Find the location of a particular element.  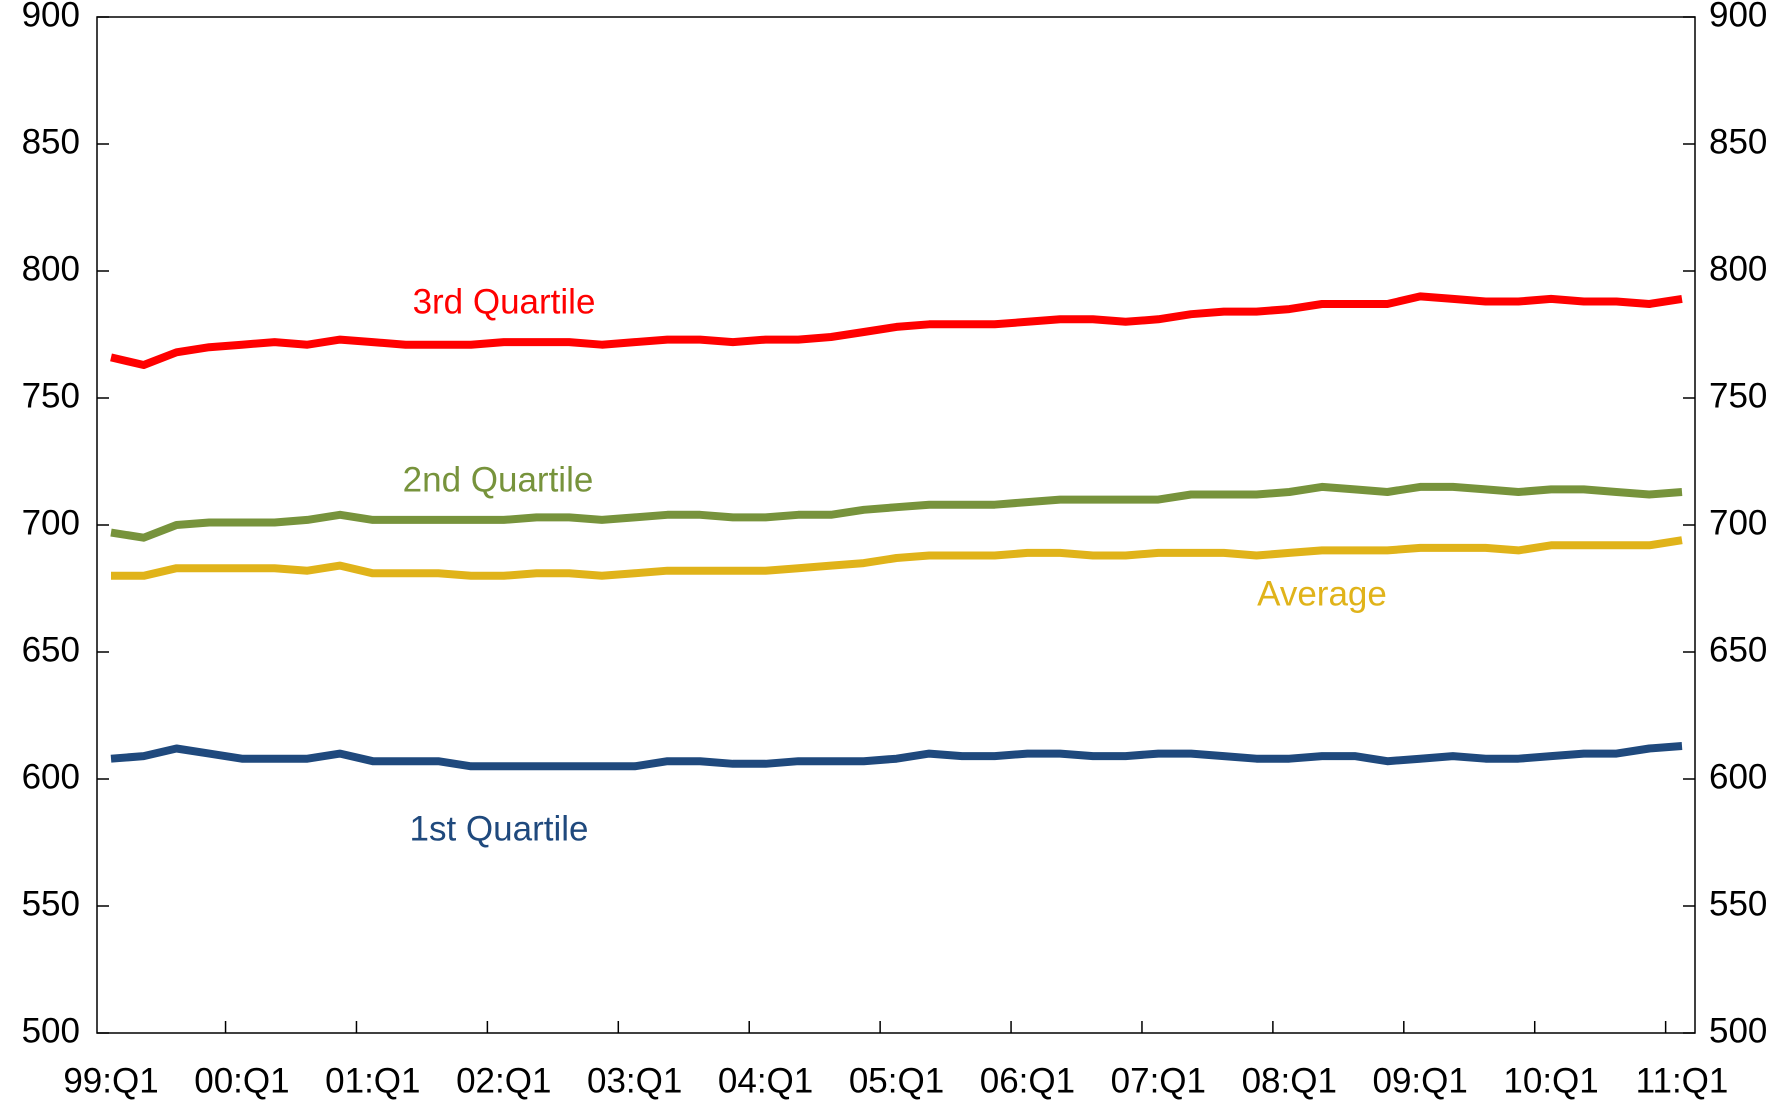

y-tick-label: 850 is located at coordinates (51, 141).